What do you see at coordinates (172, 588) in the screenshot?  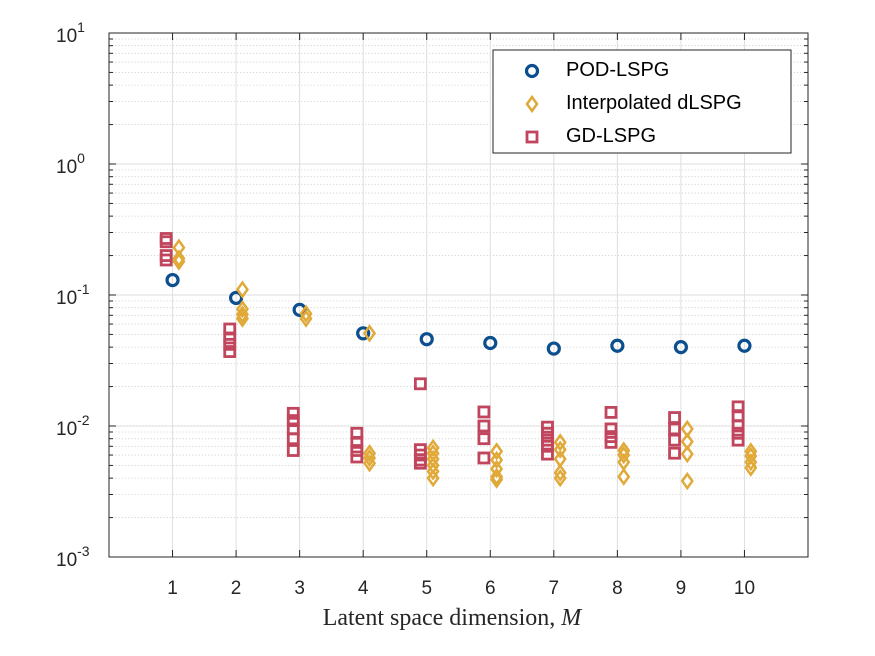 I see `x-tick-label: 1` at bounding box center [172, 588].